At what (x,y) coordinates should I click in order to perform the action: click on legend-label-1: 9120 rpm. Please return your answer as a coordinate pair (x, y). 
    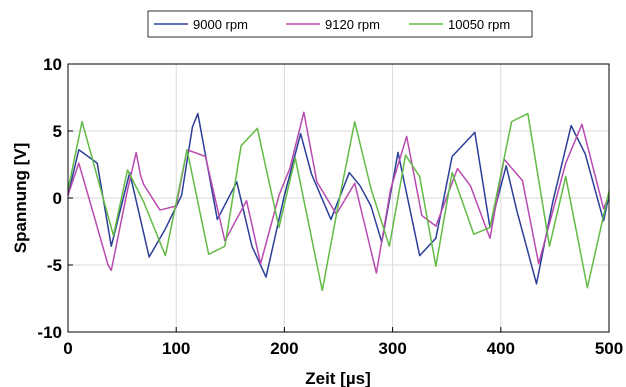
    Looking at the image, I should click on (352, 24).